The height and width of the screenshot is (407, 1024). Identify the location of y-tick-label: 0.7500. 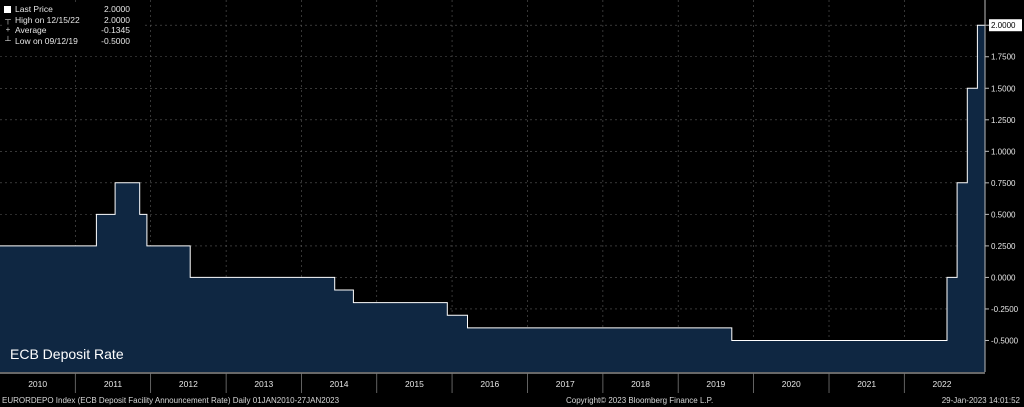
(1003, 183).